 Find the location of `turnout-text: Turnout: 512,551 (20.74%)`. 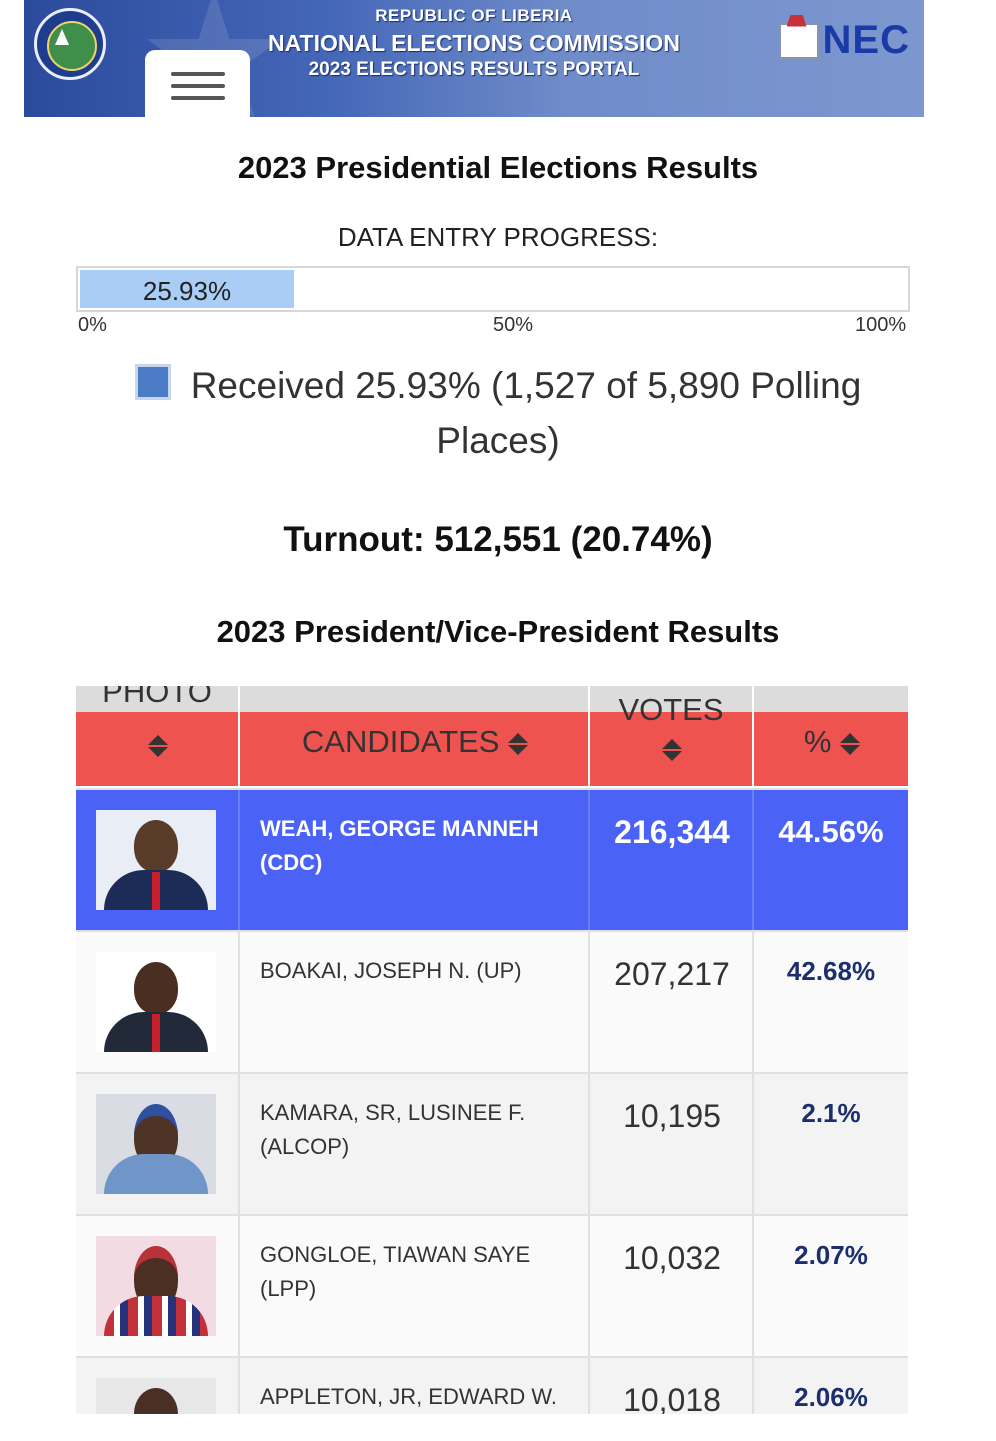

turnout-text: Turnout: 512,551 (20.74%) is located at coordinates (498, 539).